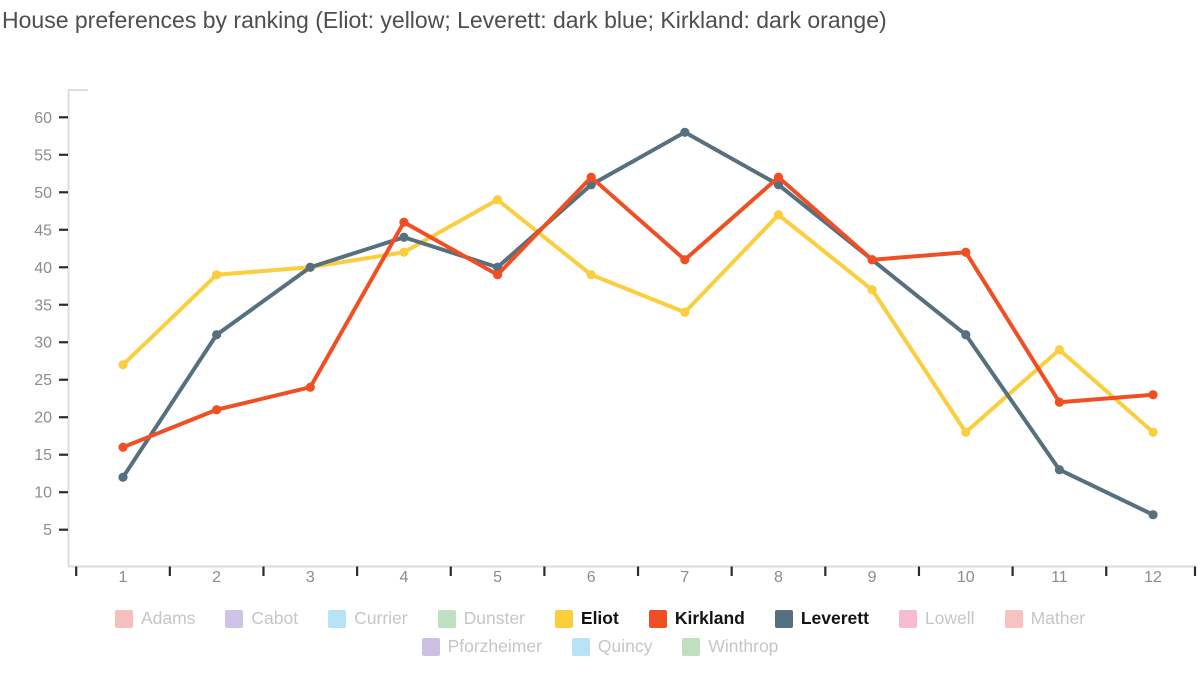  I want to click on legend-item-lowell: Lowell, so click(936, 618).